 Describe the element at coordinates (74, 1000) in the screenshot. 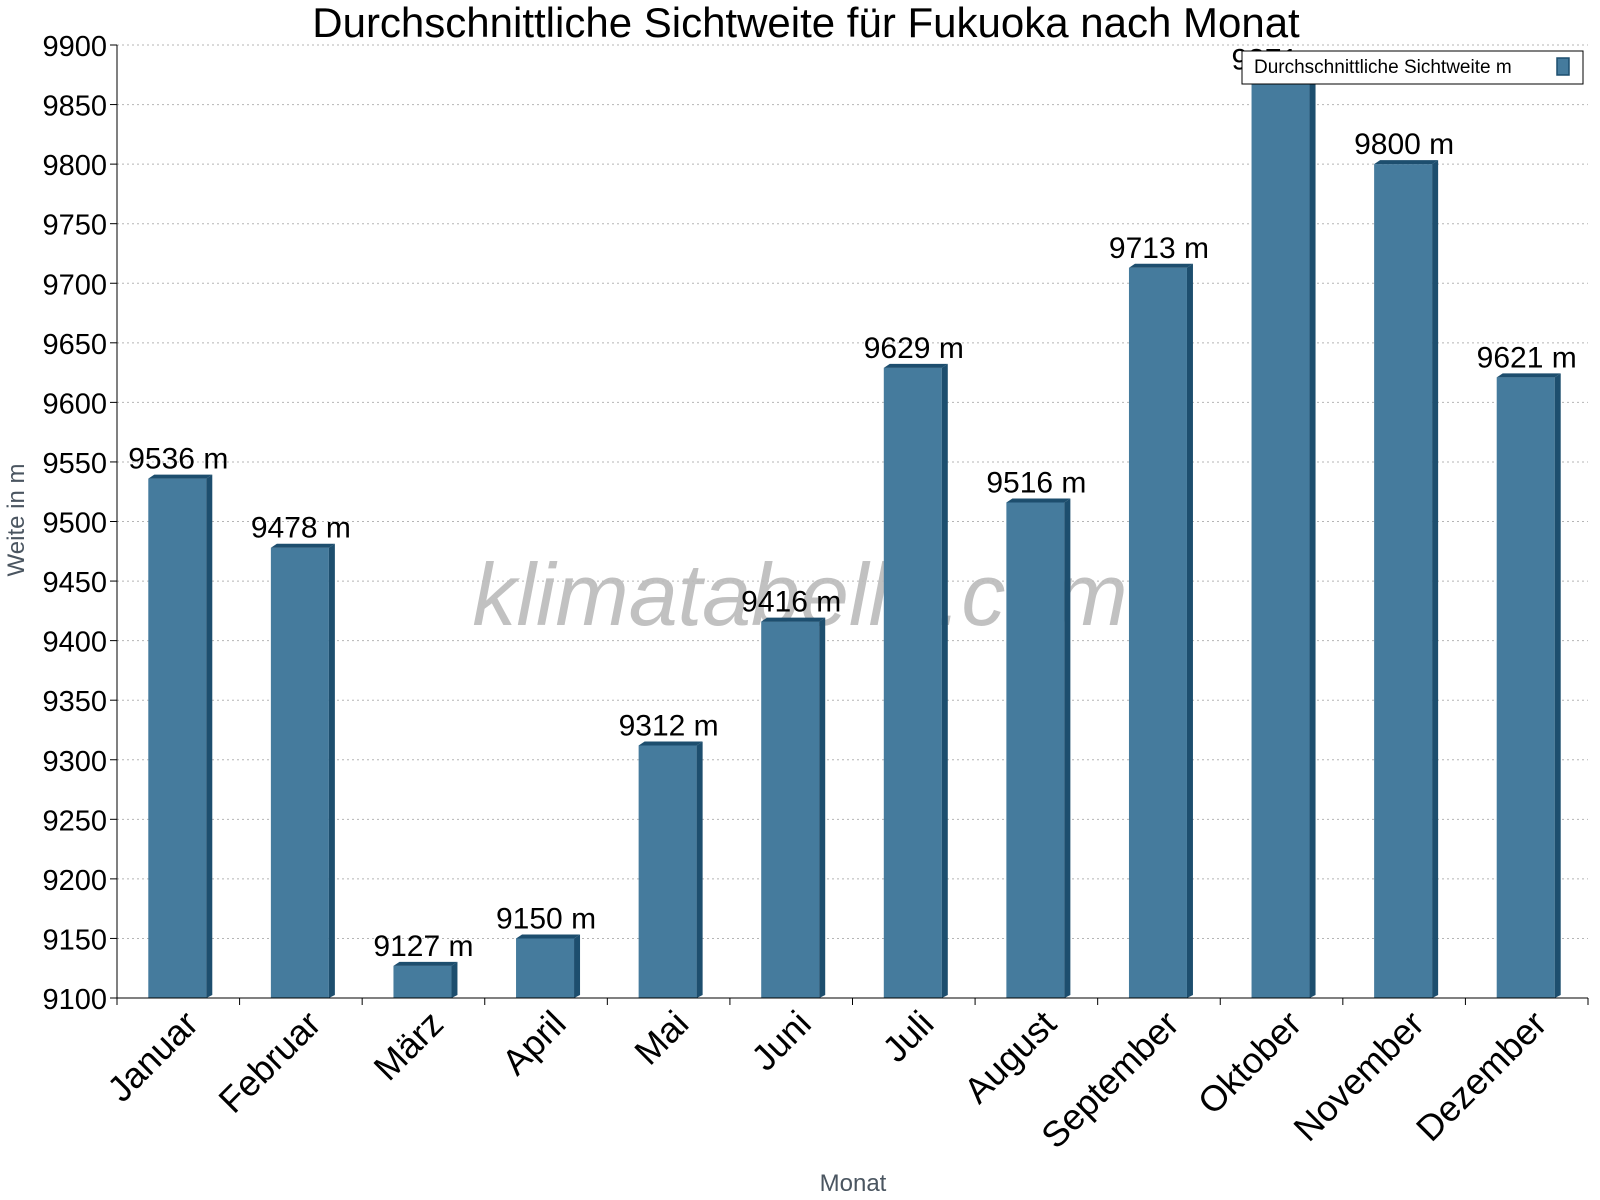

I see `y-tick-label: 9100` at that location.